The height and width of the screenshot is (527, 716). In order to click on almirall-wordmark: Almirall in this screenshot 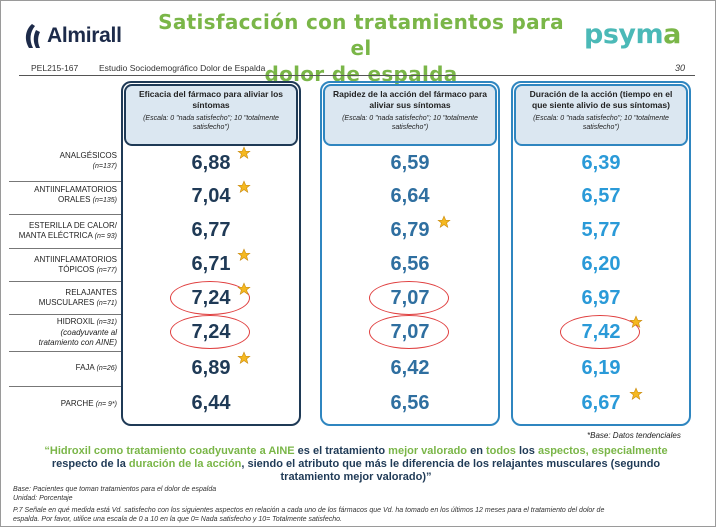, I will do `click(84, 35)`.